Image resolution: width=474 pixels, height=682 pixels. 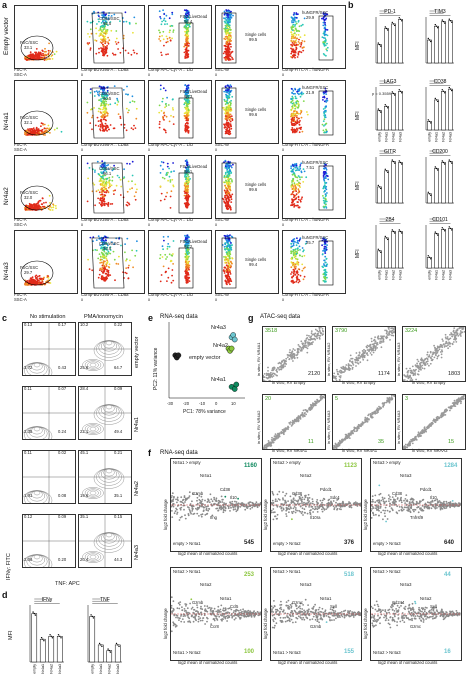 I want to click on bar-empty, so click(x=379, y=259).